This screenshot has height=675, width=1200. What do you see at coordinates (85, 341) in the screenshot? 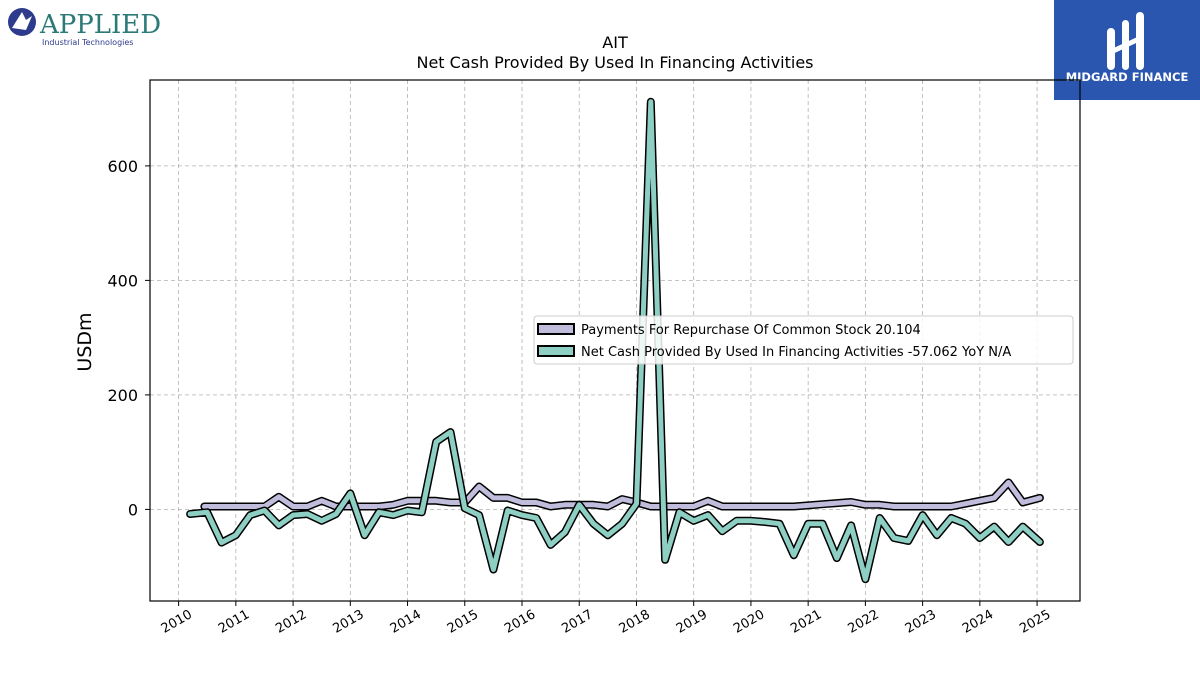
I see `y-axis-label: USDm` at bounding box center [85, 341].